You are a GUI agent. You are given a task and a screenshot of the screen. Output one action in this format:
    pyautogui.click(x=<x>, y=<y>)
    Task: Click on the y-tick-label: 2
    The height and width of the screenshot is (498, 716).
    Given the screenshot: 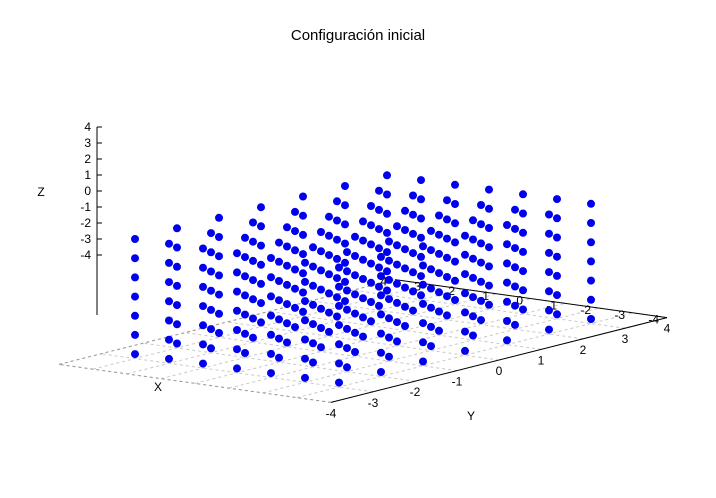 What is the action you would take?
    pyautogui.click(x=583, y=350)
    